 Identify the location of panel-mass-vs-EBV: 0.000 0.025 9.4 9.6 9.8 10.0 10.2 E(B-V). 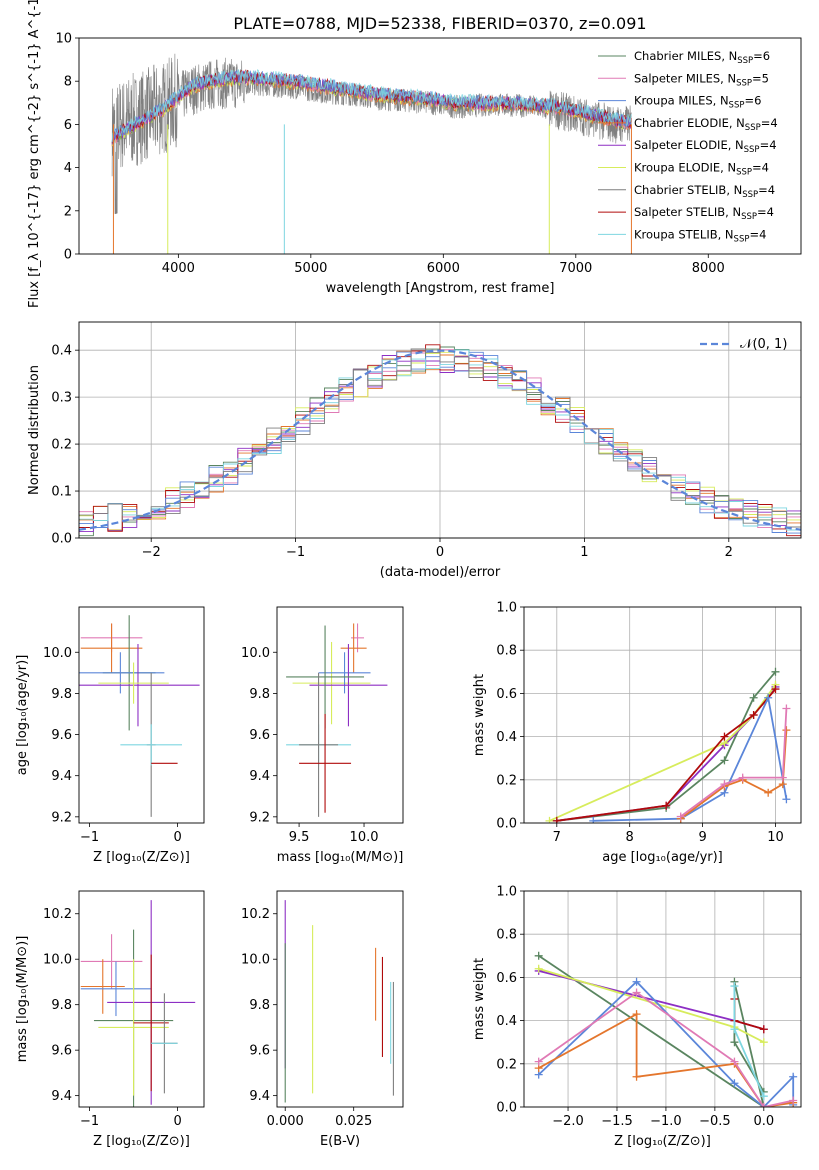
(322, 1019).